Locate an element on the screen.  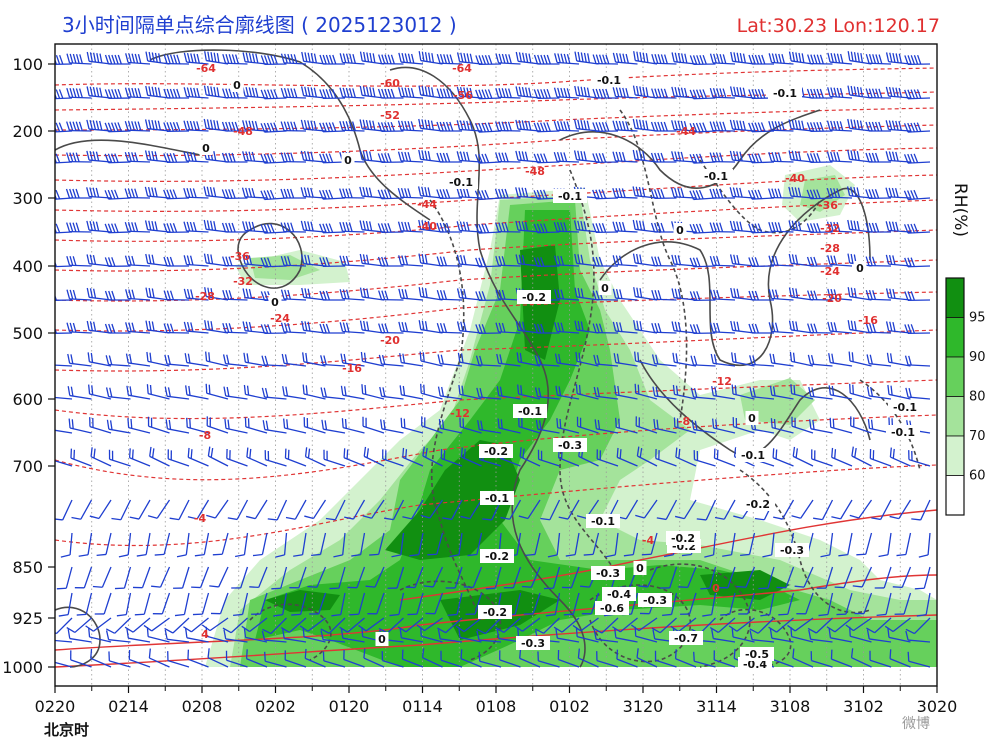
svg-text: -32 is located at coordinates (243, 281).